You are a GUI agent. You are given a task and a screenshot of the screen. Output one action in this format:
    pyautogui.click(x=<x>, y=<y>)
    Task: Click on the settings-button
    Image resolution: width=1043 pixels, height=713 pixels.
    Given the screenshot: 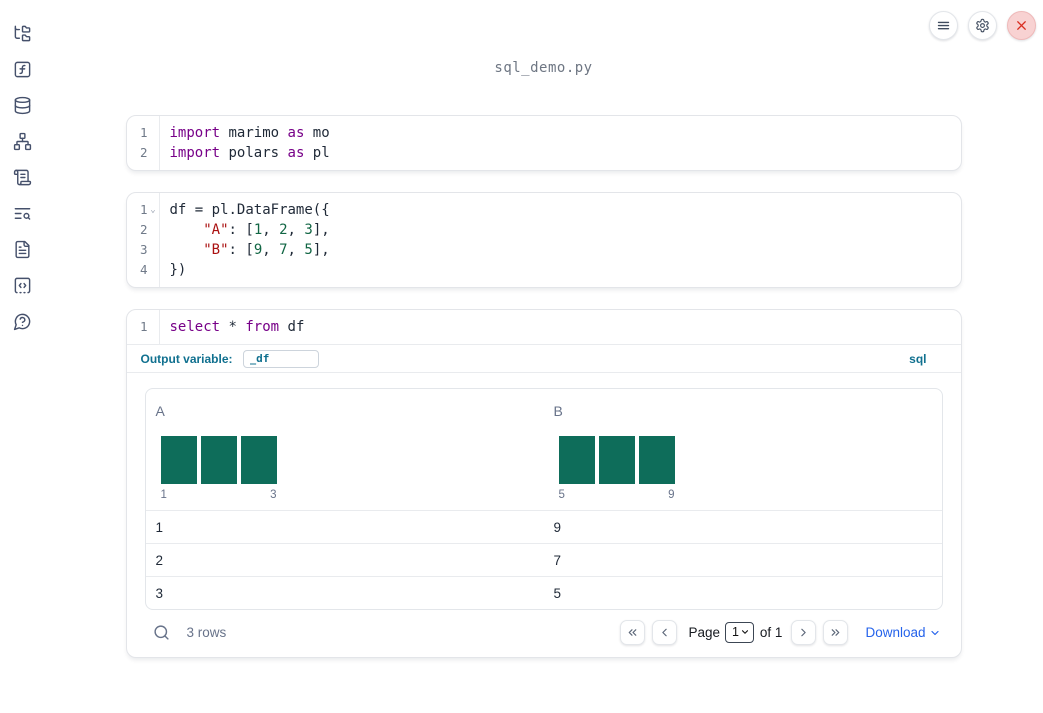 What is the action you would take?
    pyautogui.click(x=982, y=25)
    